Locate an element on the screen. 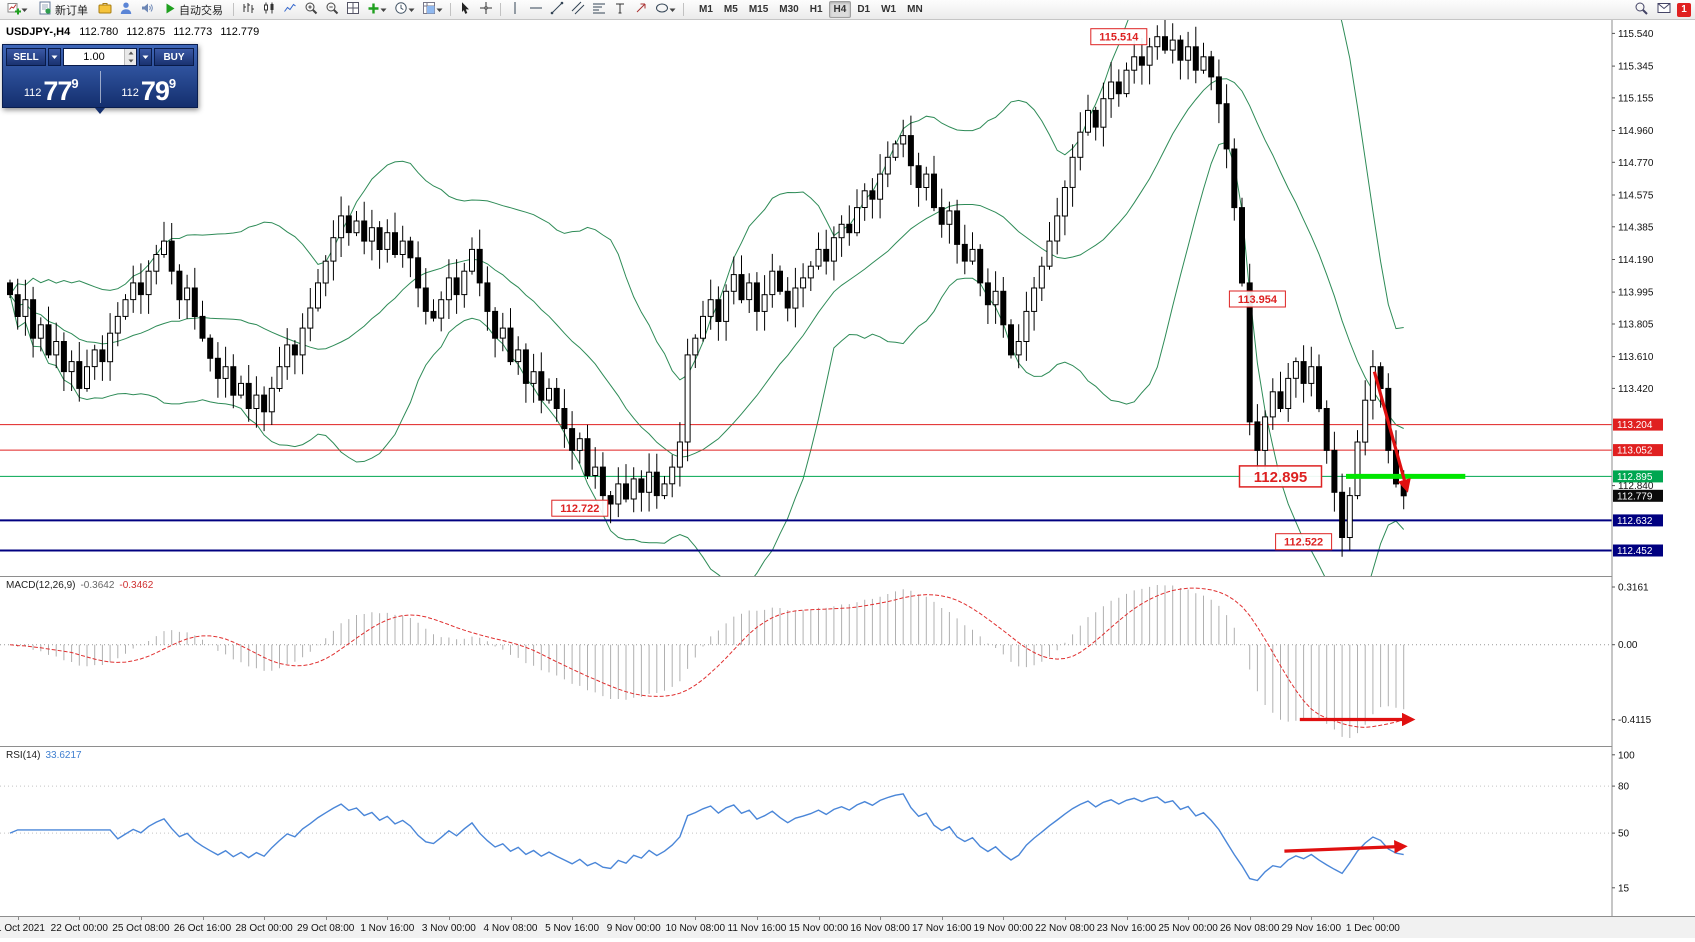 The height and width of the screenshot is (942, 1695). mail-button is located at coordinates (1664, 10).